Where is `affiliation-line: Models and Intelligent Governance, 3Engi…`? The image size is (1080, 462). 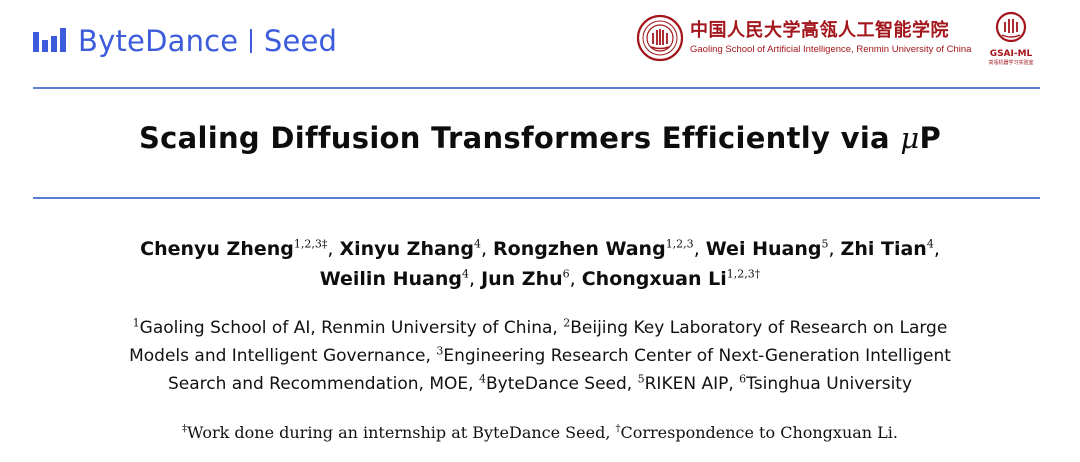 affiliation-line: Models and Intelligent Governance, 3Engi… is located at coordinates (540, 355).